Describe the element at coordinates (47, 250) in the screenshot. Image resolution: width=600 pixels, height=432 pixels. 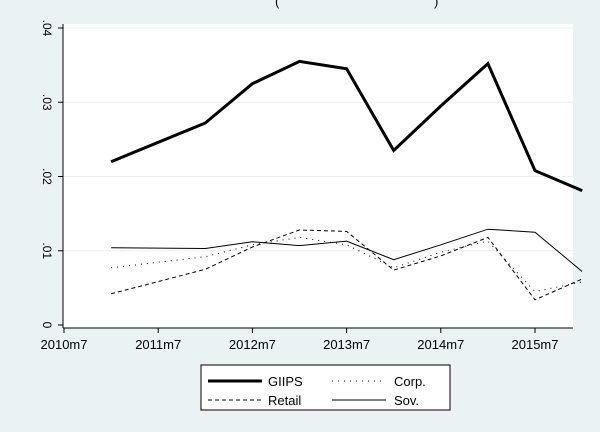
I see `y-tick-label: .01` at that location.